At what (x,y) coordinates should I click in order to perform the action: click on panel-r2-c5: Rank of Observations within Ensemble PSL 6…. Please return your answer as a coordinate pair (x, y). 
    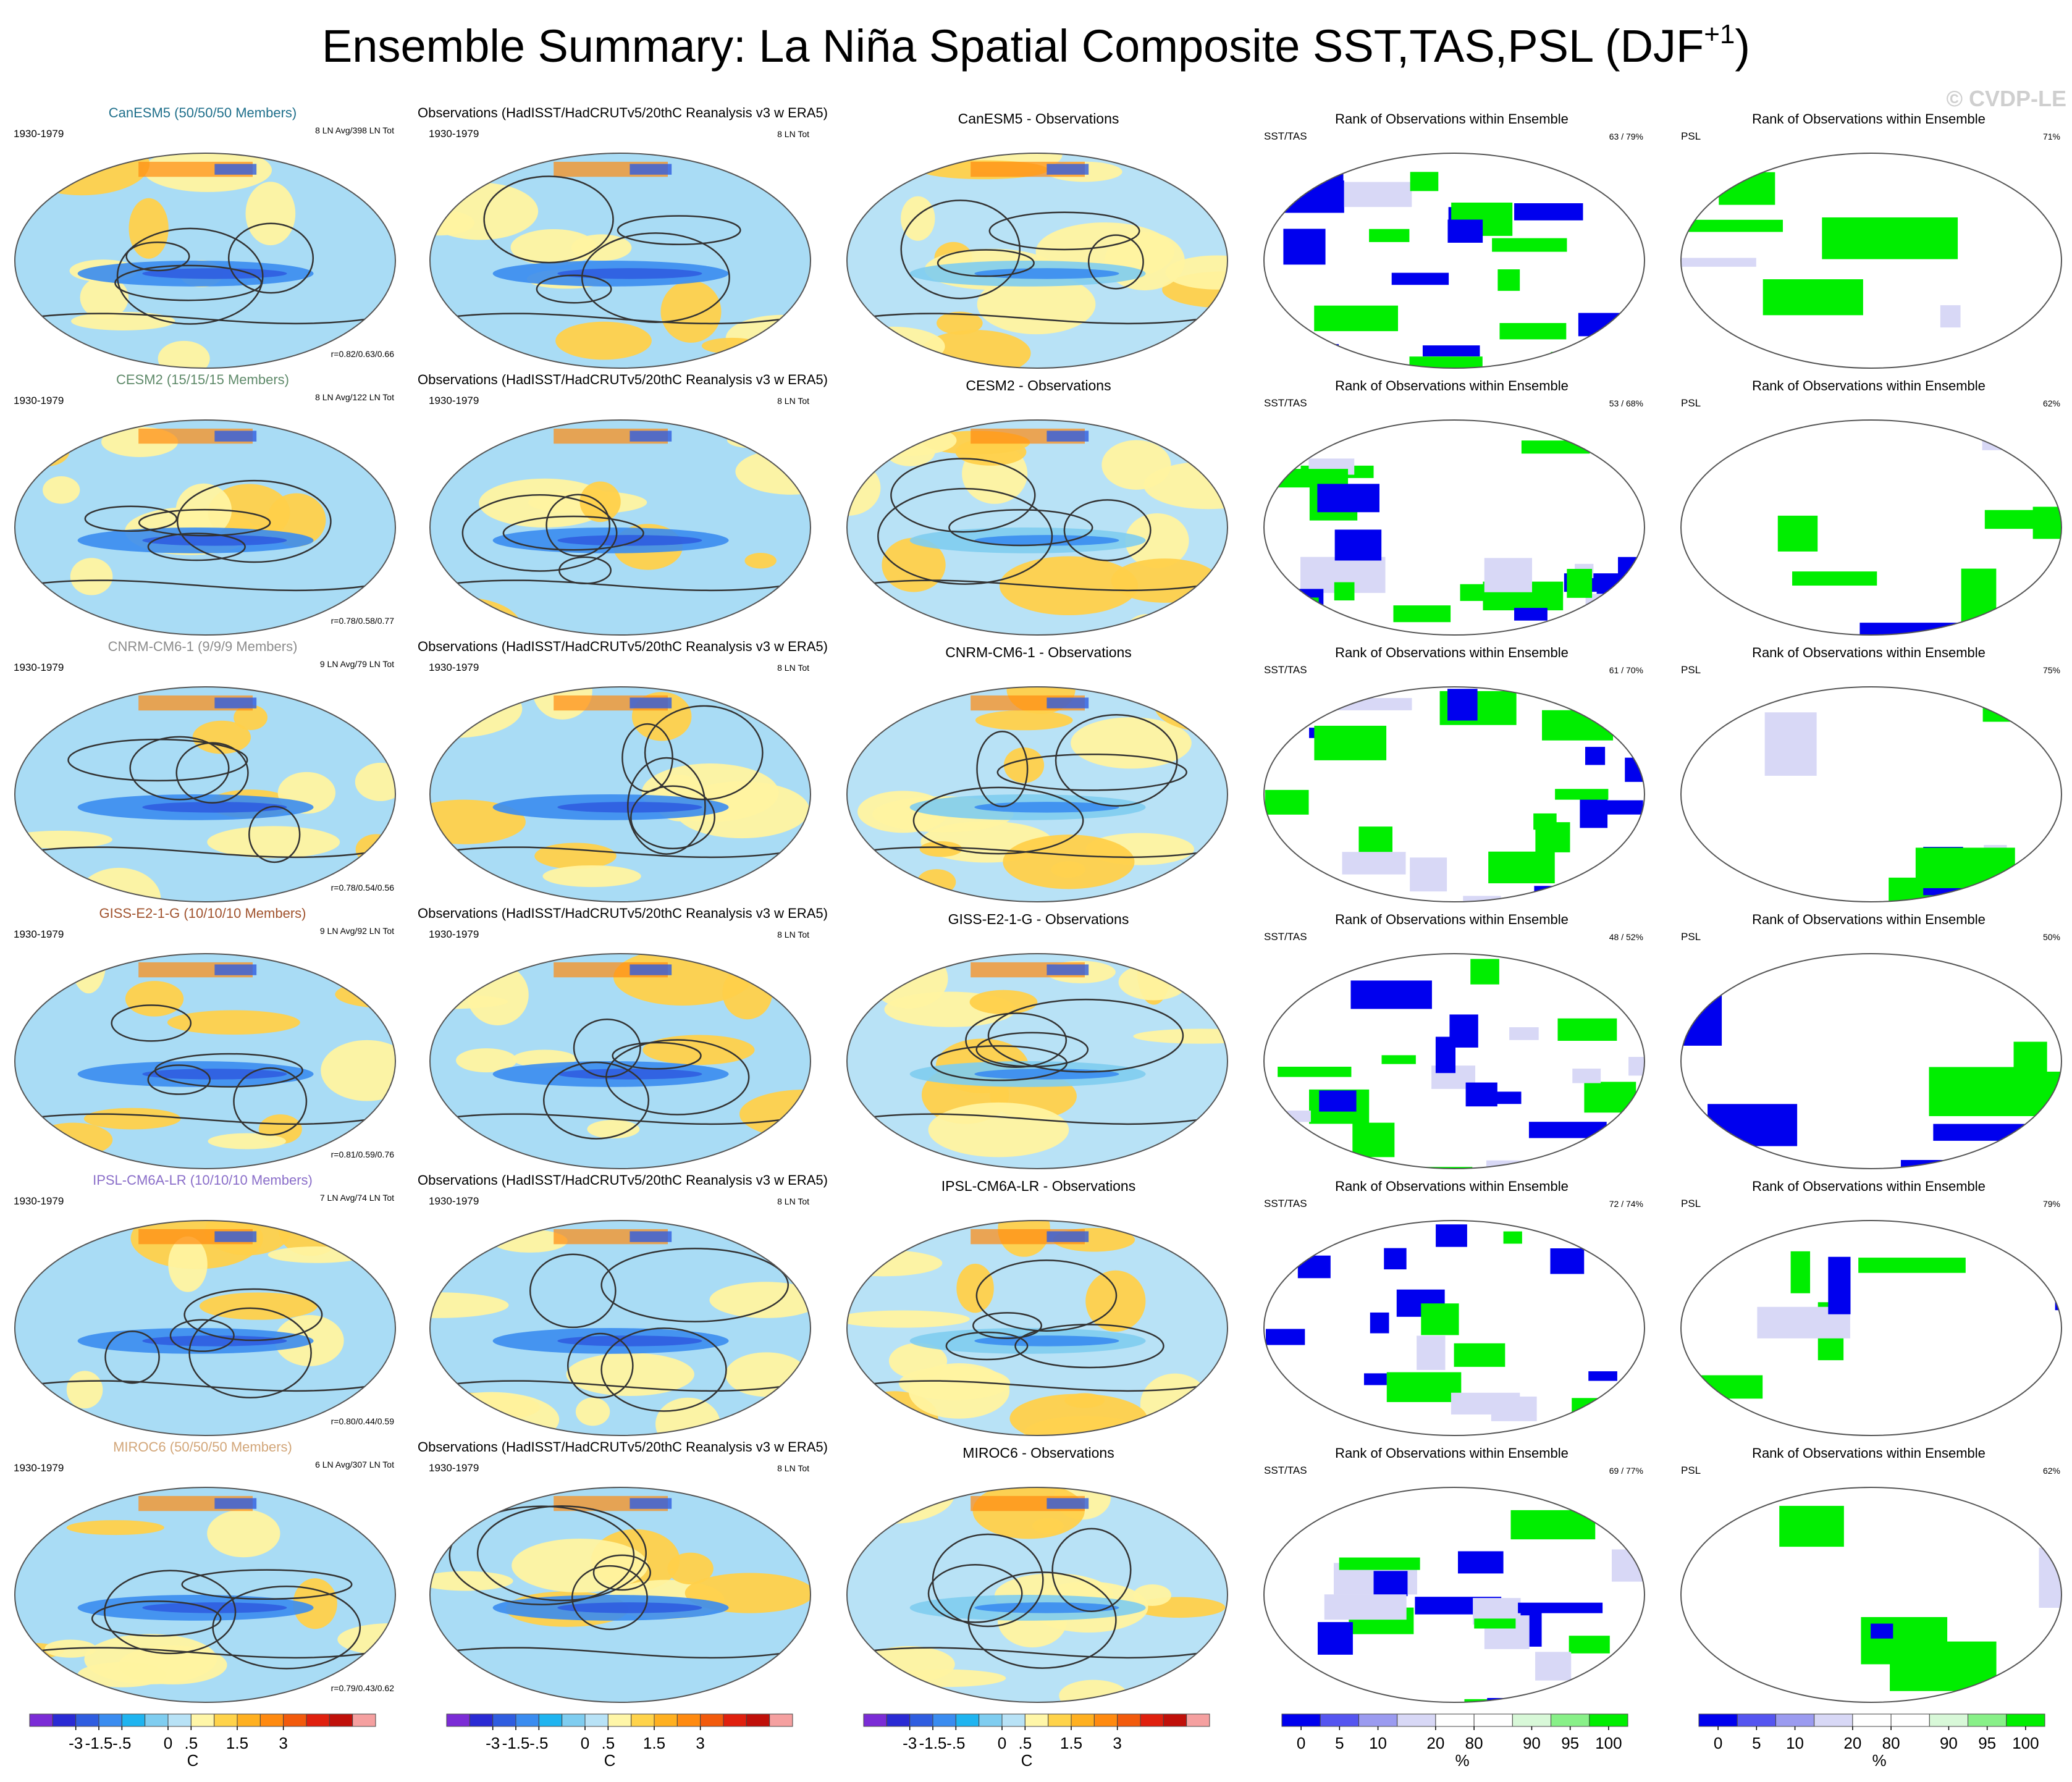
    Looking at the image, I should click on (1871, 507).